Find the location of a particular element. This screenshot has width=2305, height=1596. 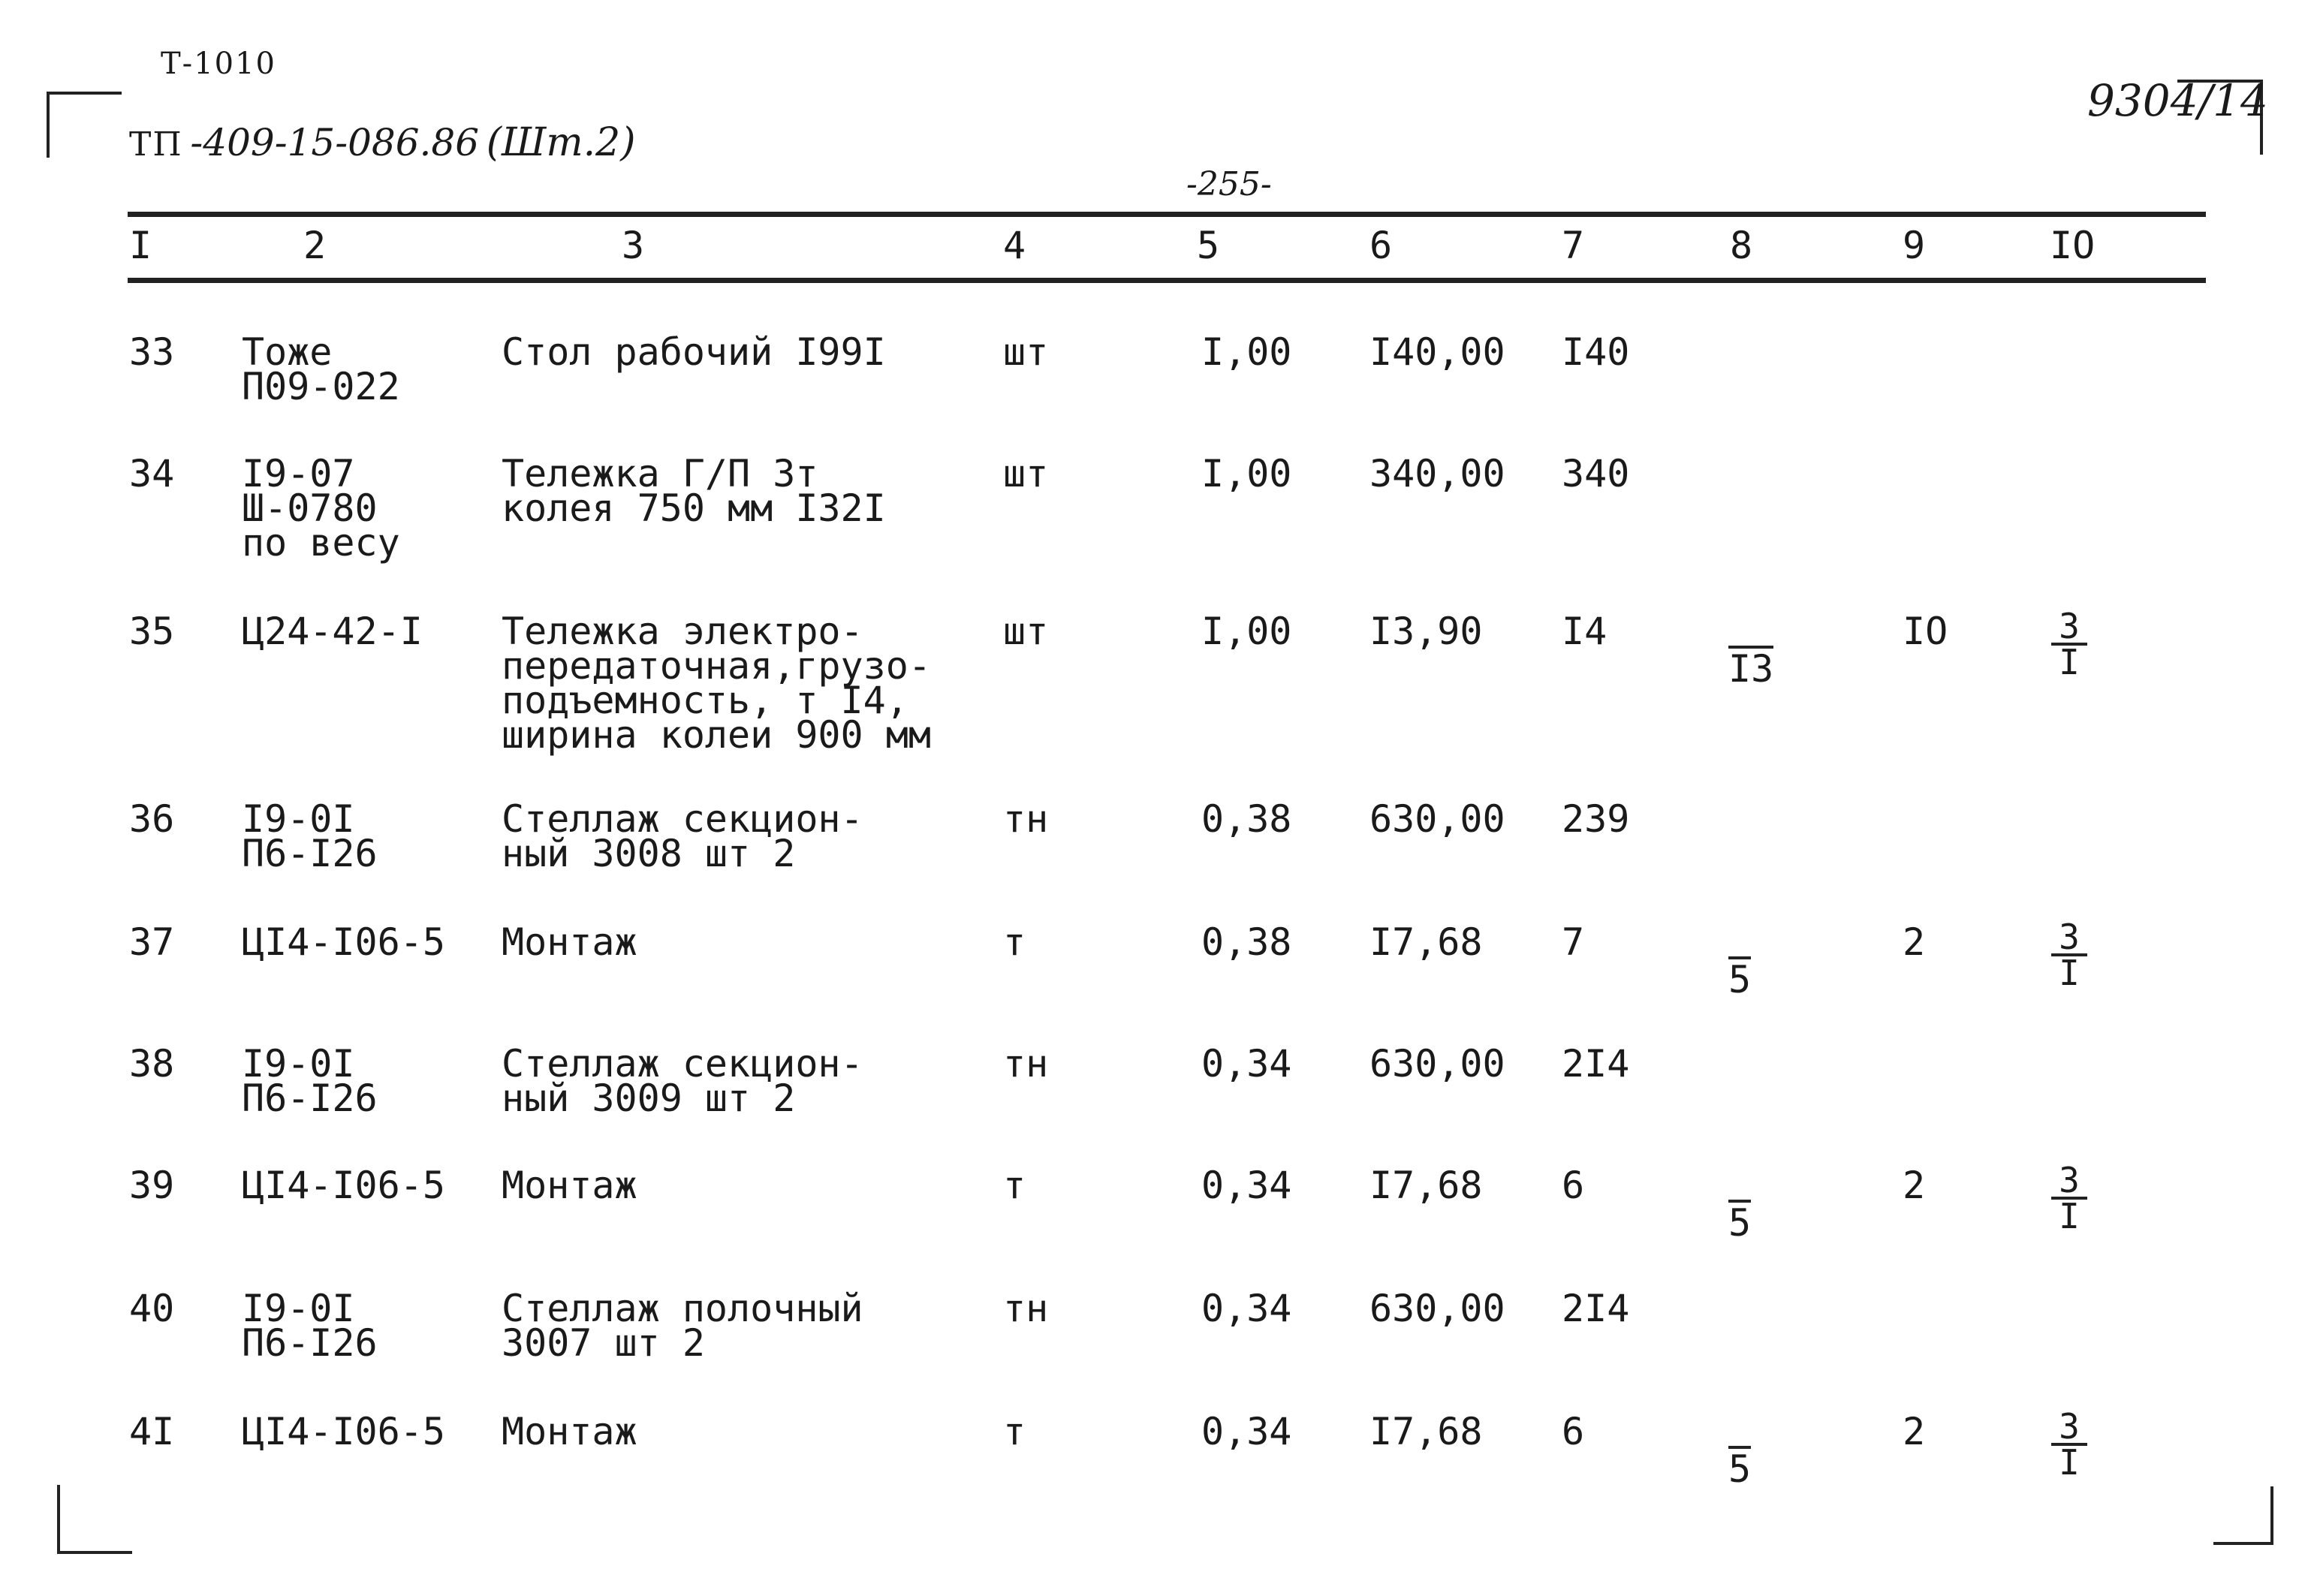

col-header-2: 2 is located at coordinates (315, 245).